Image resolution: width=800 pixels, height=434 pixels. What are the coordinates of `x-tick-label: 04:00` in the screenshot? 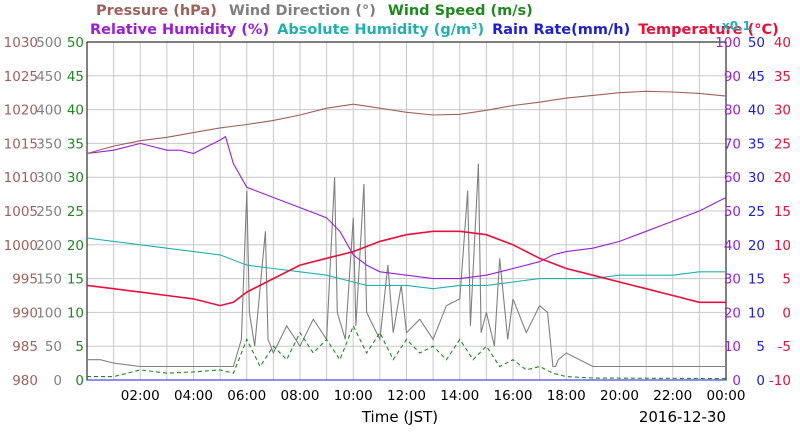 It's located at (193, 396).